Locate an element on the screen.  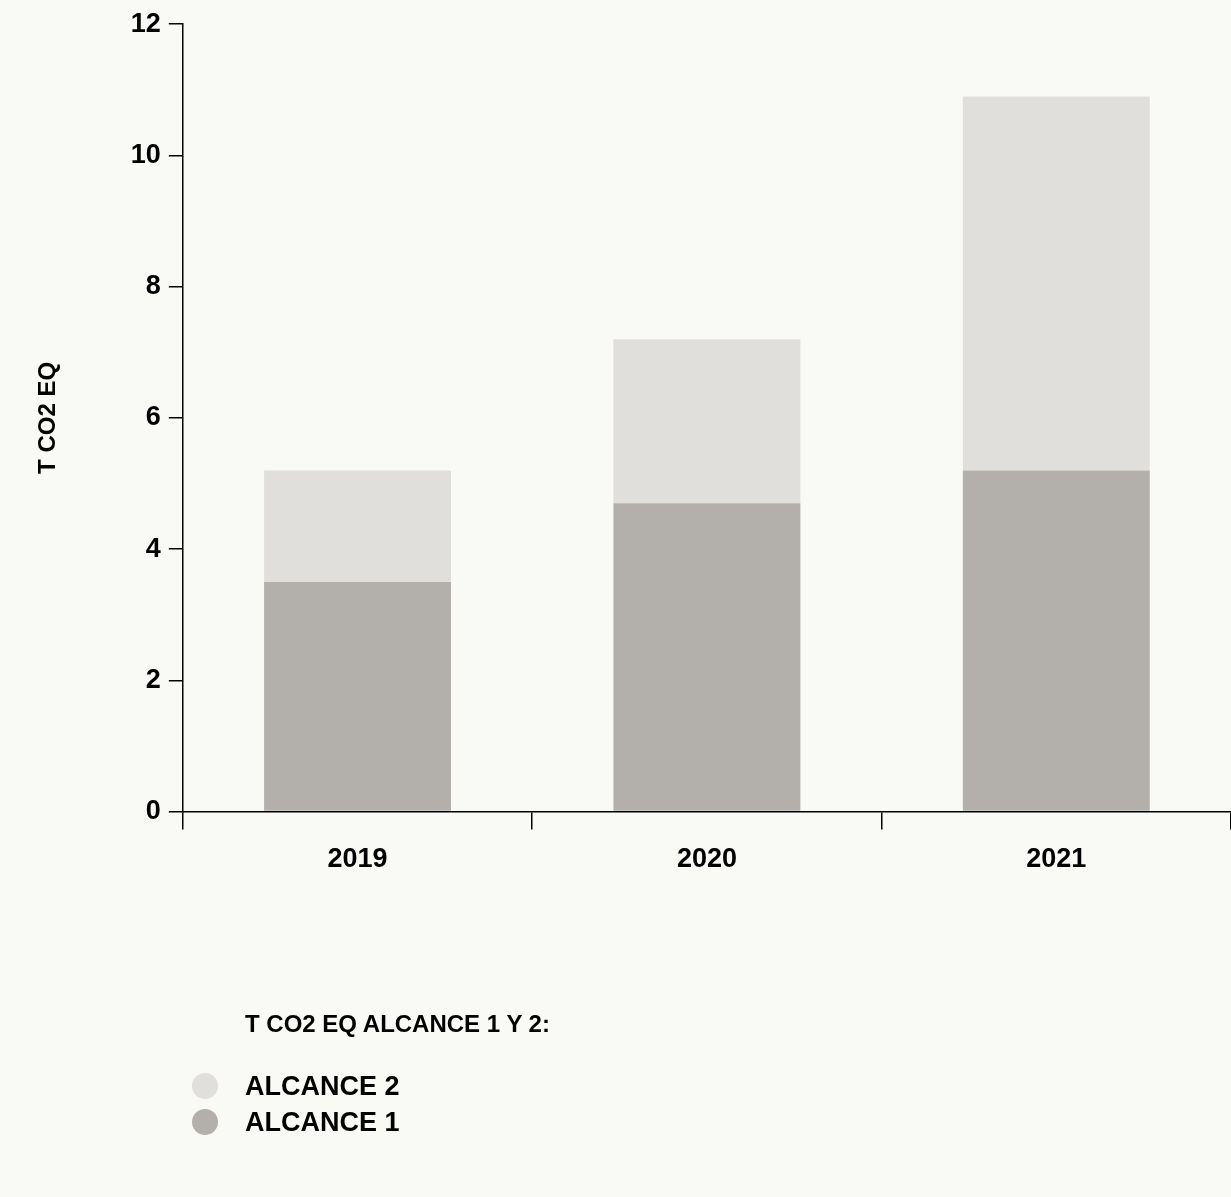
x-tick-label: 2019 is located at coordinates (357, 858).